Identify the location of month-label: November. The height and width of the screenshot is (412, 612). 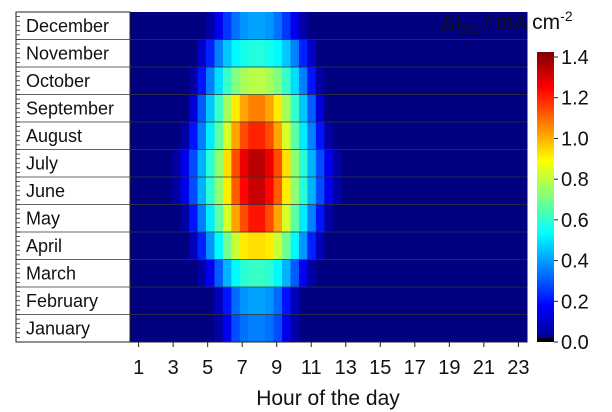
(67, 53).